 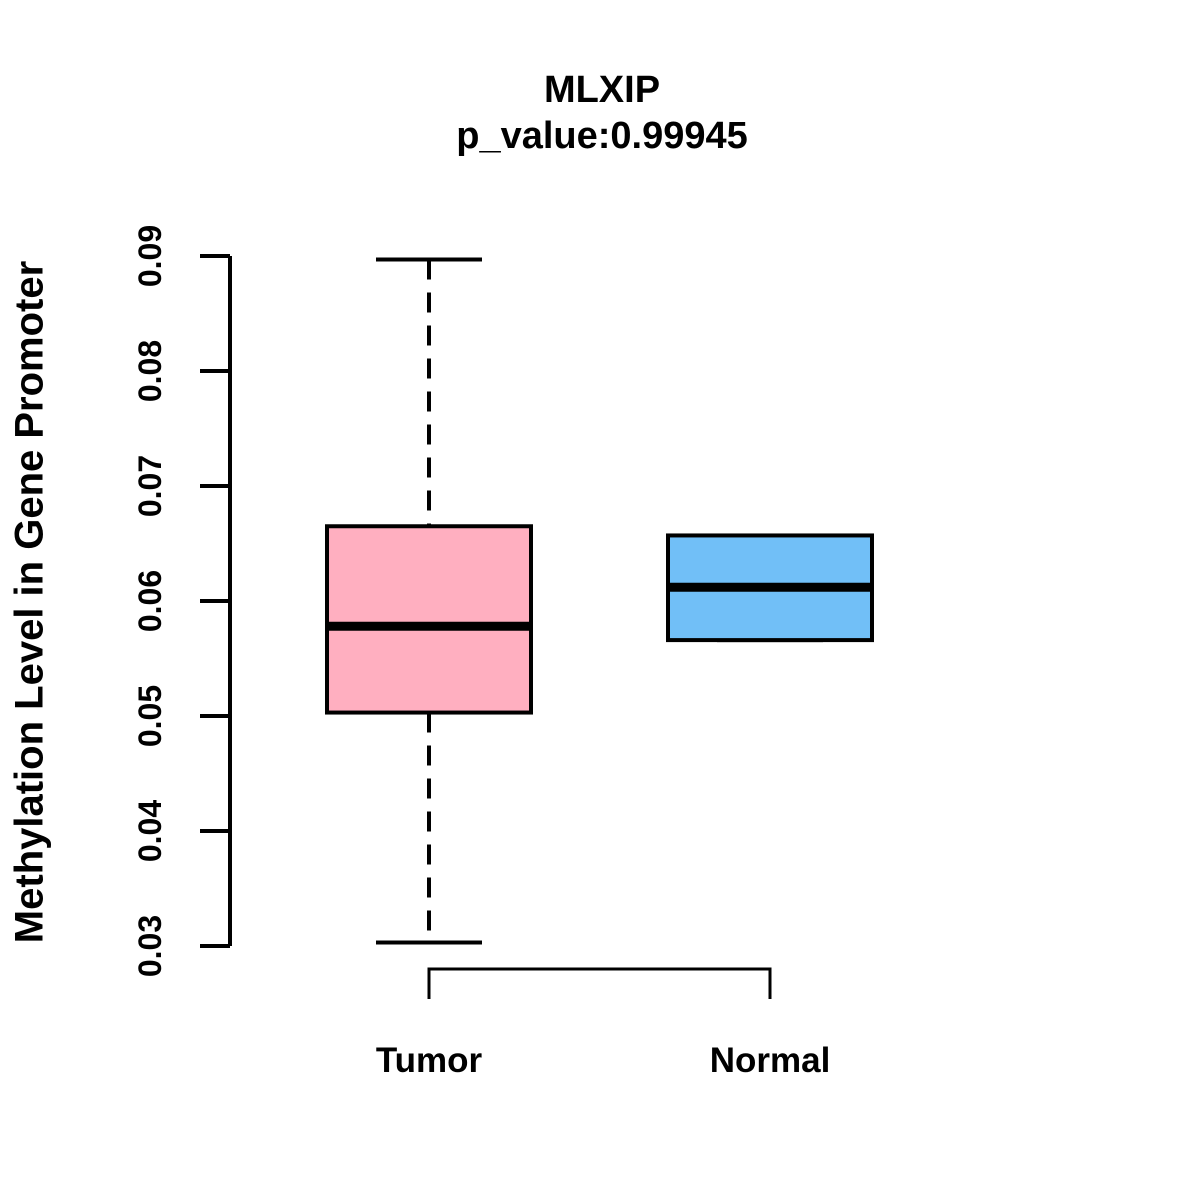 What do you see at coordinates (150, 716) in the screenshot?
I see `y-axis-tick-label: 0.05` at bounding box center [150, 716].